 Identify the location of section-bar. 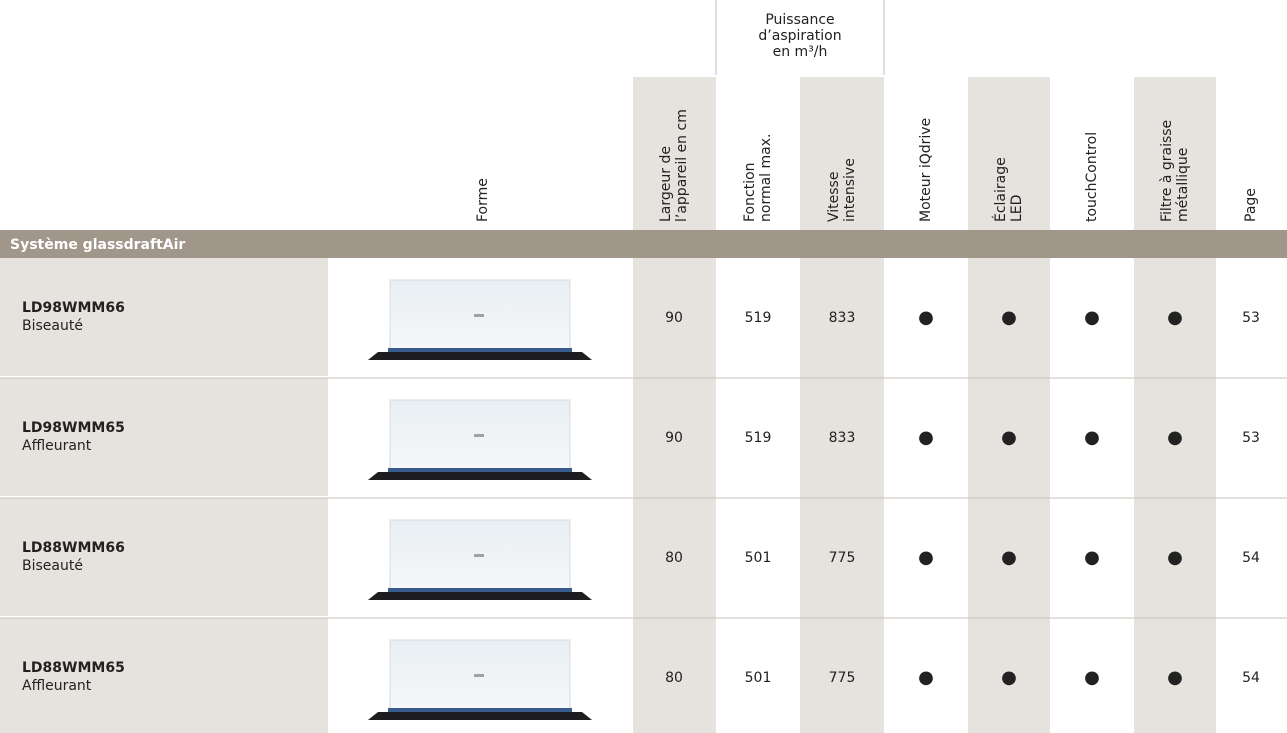
(643, 244).